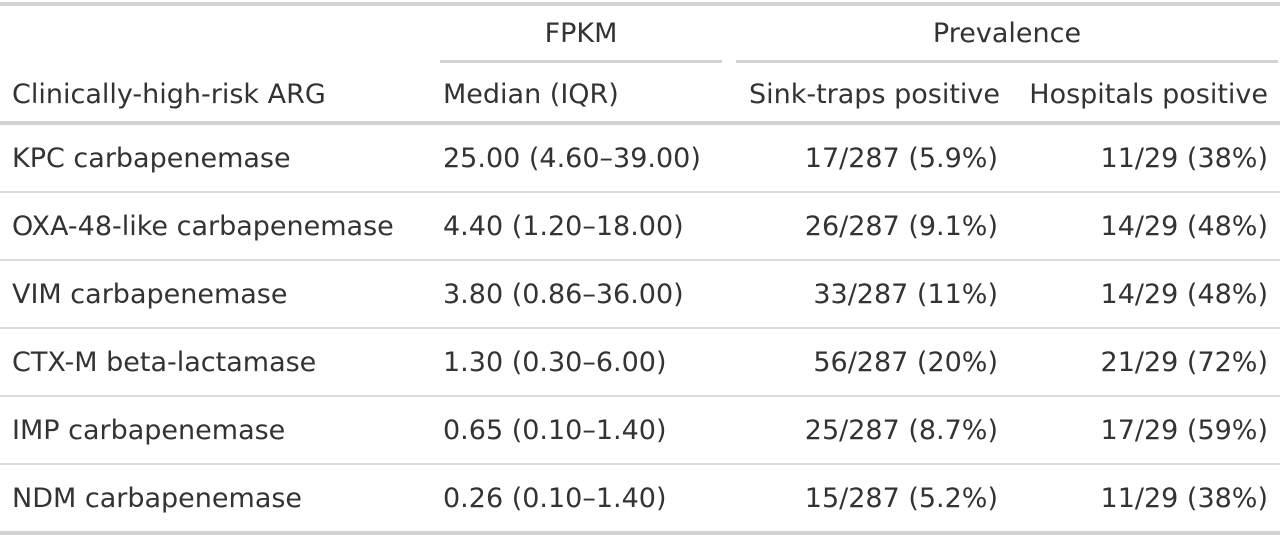 This screenshot has height=538, width=1280. Describe the element at coordinates (1184, 362) in the screenshot. I see `cell-hosp: 21/29 (72%)` at that location.